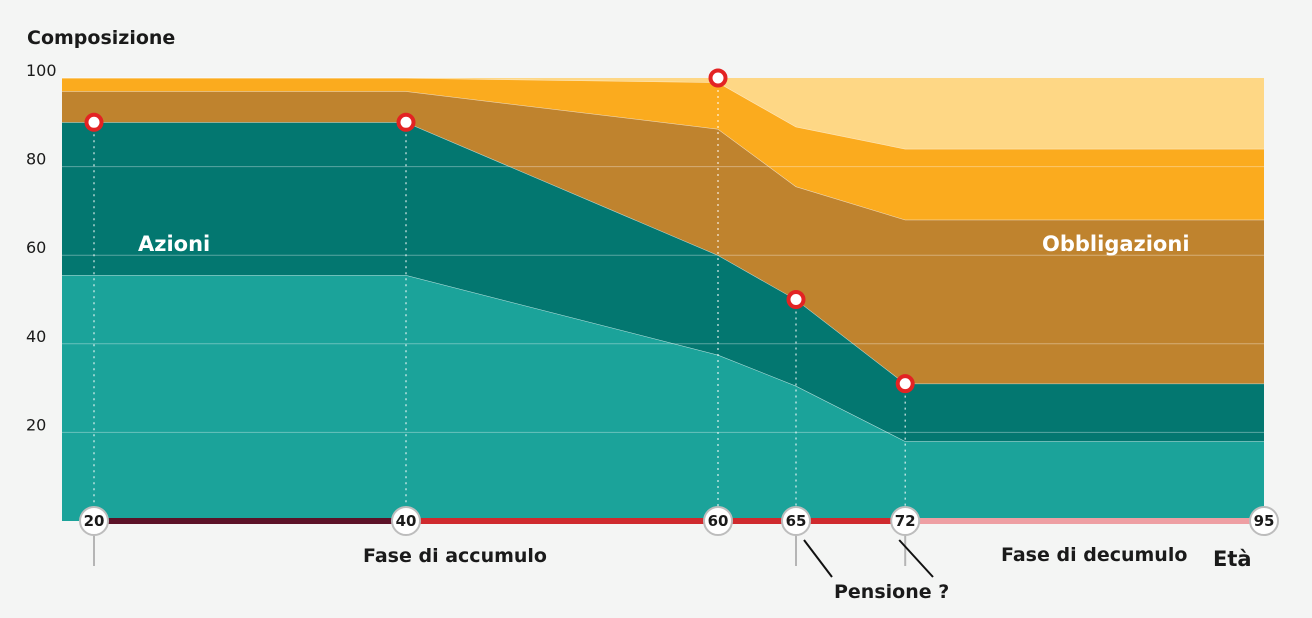 The width and height of the screenshot is (1312, 618). What do you see at coordinates (455, 556) in the screenshot?
I see `label-fase-accumulo: Fase di accumulo` at bounding box center [455, 556].